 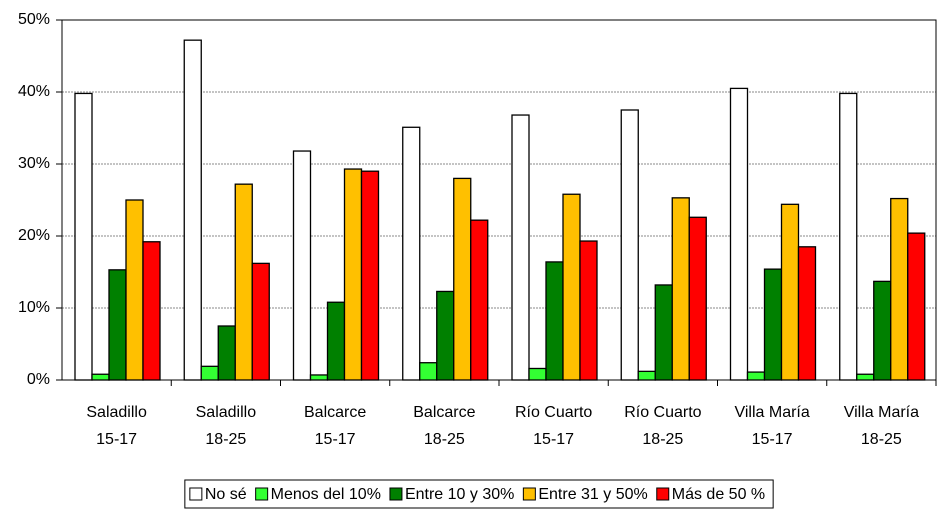 What do you see at coordinates (34, 235) in the screenshot?
I see `y-tick-label: 20%` at bounding box center [34, 235].